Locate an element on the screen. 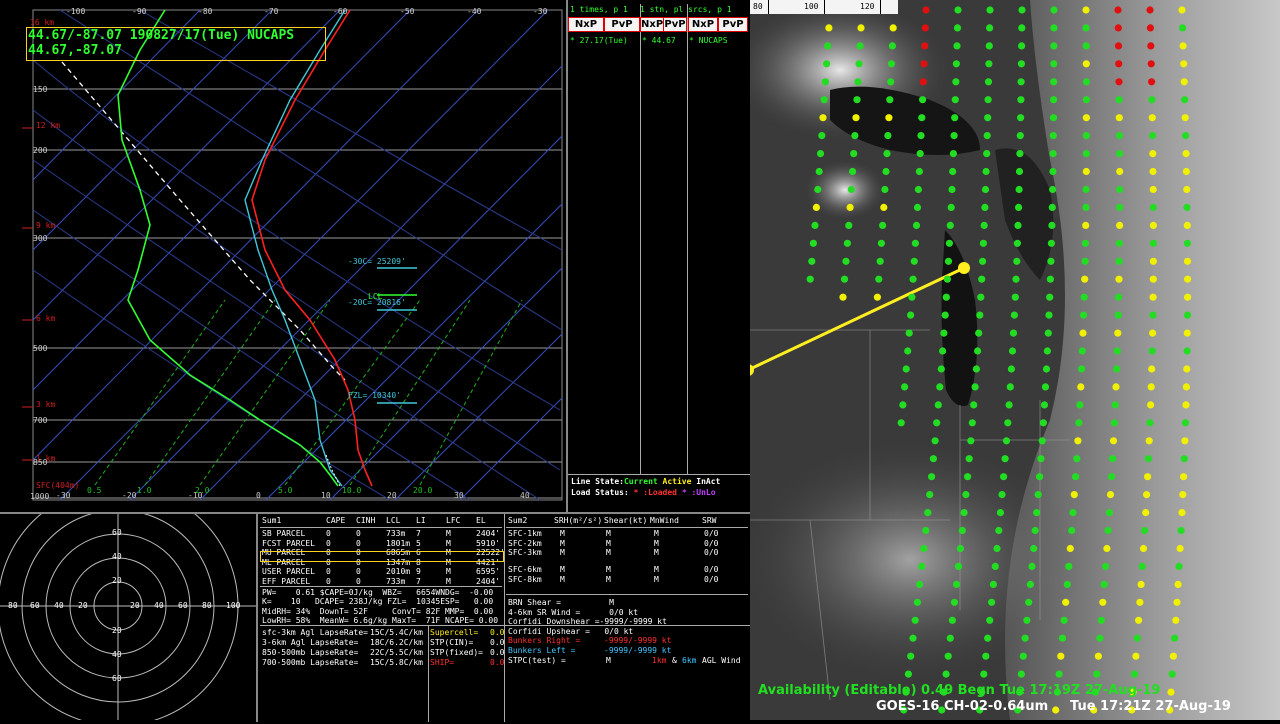 The width and height of the screenshot is (1280, 724). sounding-point-marker is located at coordinates (964, 268).